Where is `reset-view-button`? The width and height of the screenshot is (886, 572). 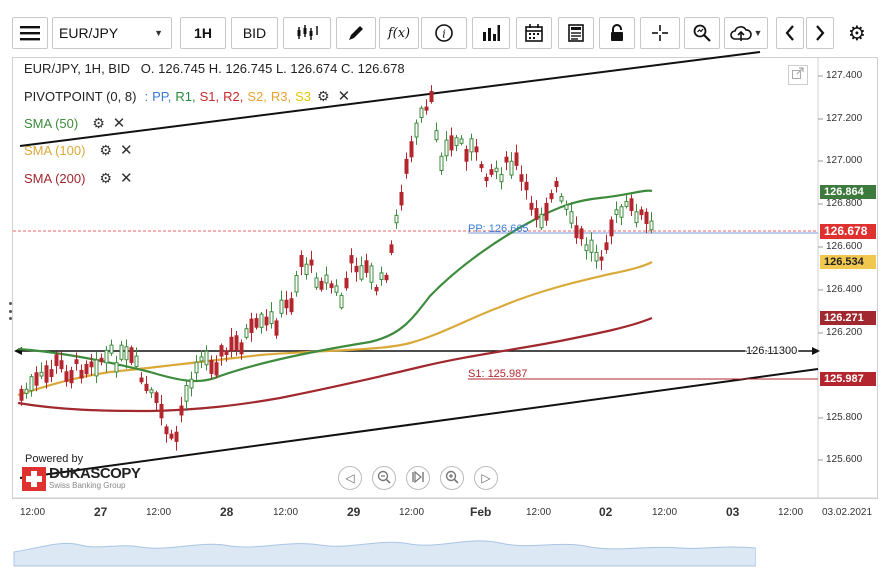
reset-view-button is located at coordinates (418, 478).